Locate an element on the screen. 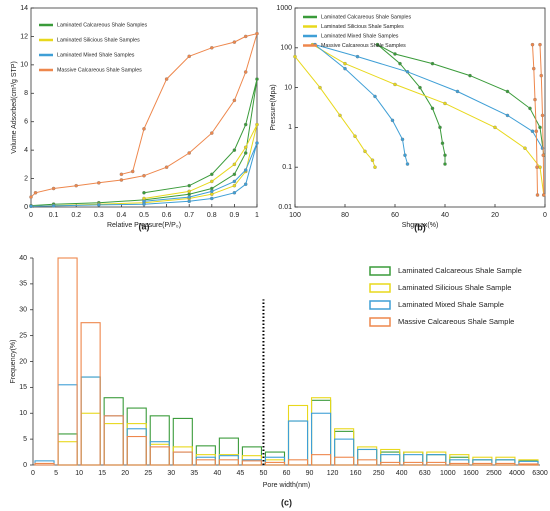 The height and width of the screenshot is (511, 550). x-axis-title: Relative Pressure(P/P₀) is located at coordinates (144, 225).